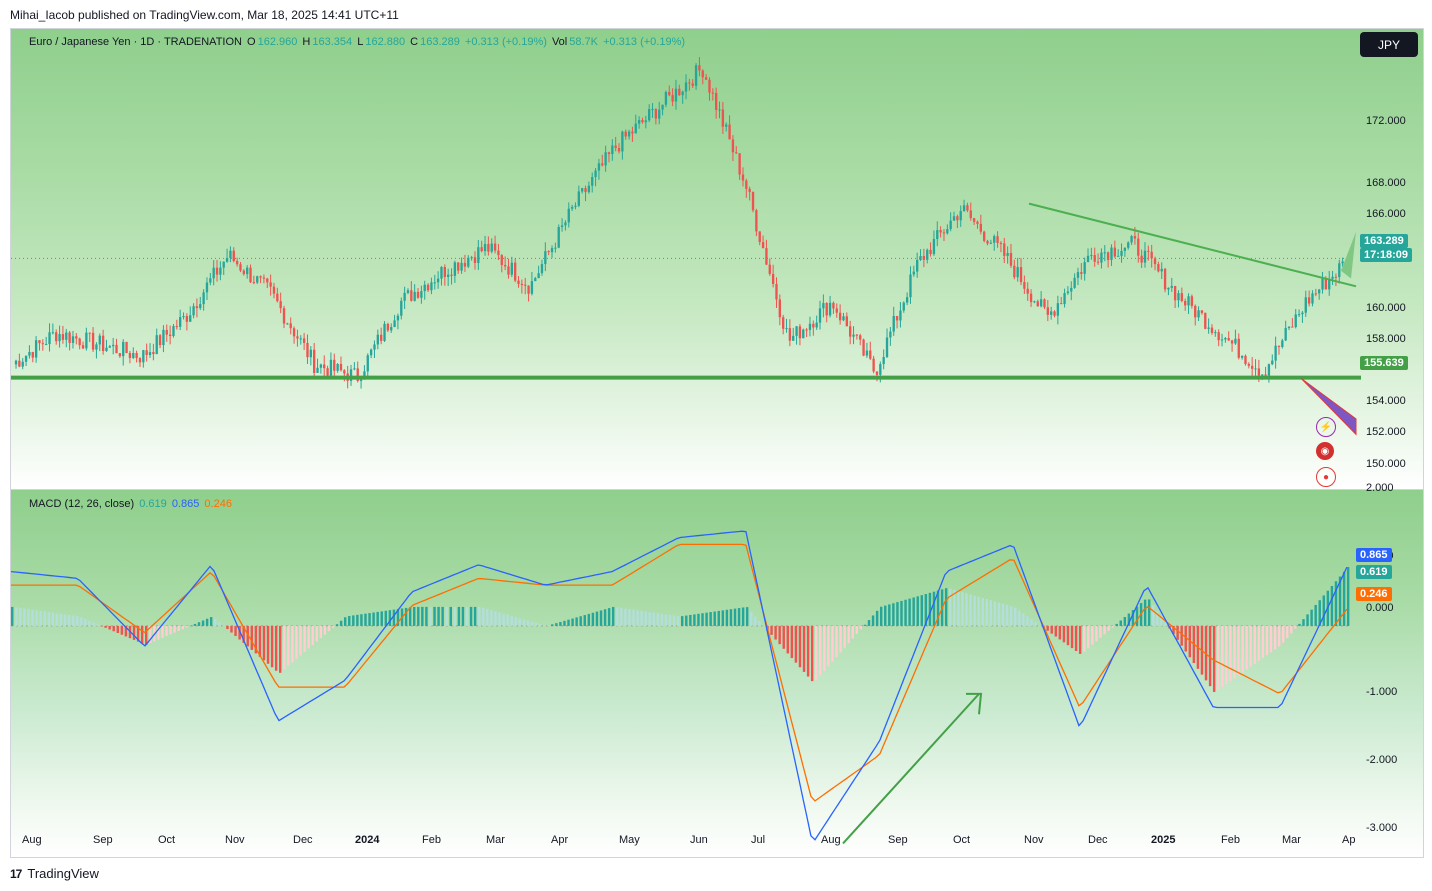 Image resolution: width=1432 pixels, height=891 pixels. What do you see at coordinates (974, 703) in the screenshot?
I see `divergence-arrow-head` at bounding box center [974, 703].